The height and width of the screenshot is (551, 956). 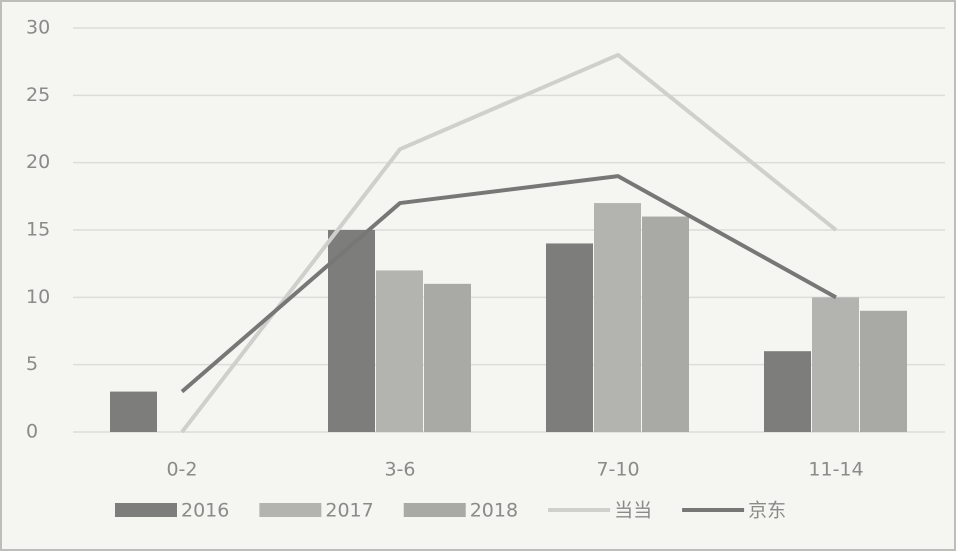 I want to click on legend-label: 2016, so click(x=205, y=511).